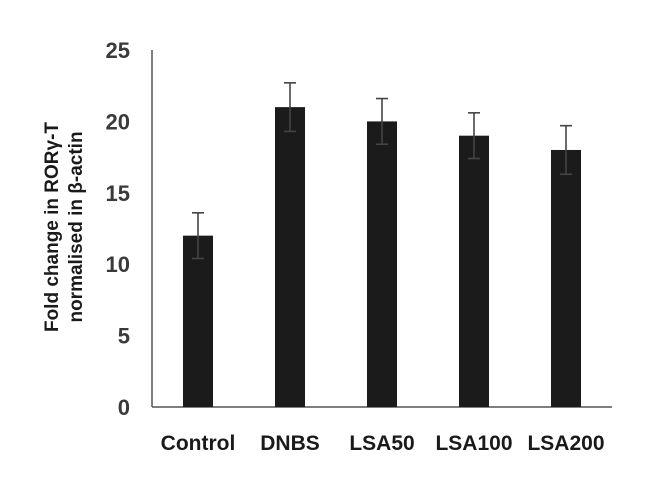 This screenshot has width=660, height=488. What do you see at coordinates (290, 257) in the screenshot?
I see `bar-dnbs` at bounding box center [290, 257].